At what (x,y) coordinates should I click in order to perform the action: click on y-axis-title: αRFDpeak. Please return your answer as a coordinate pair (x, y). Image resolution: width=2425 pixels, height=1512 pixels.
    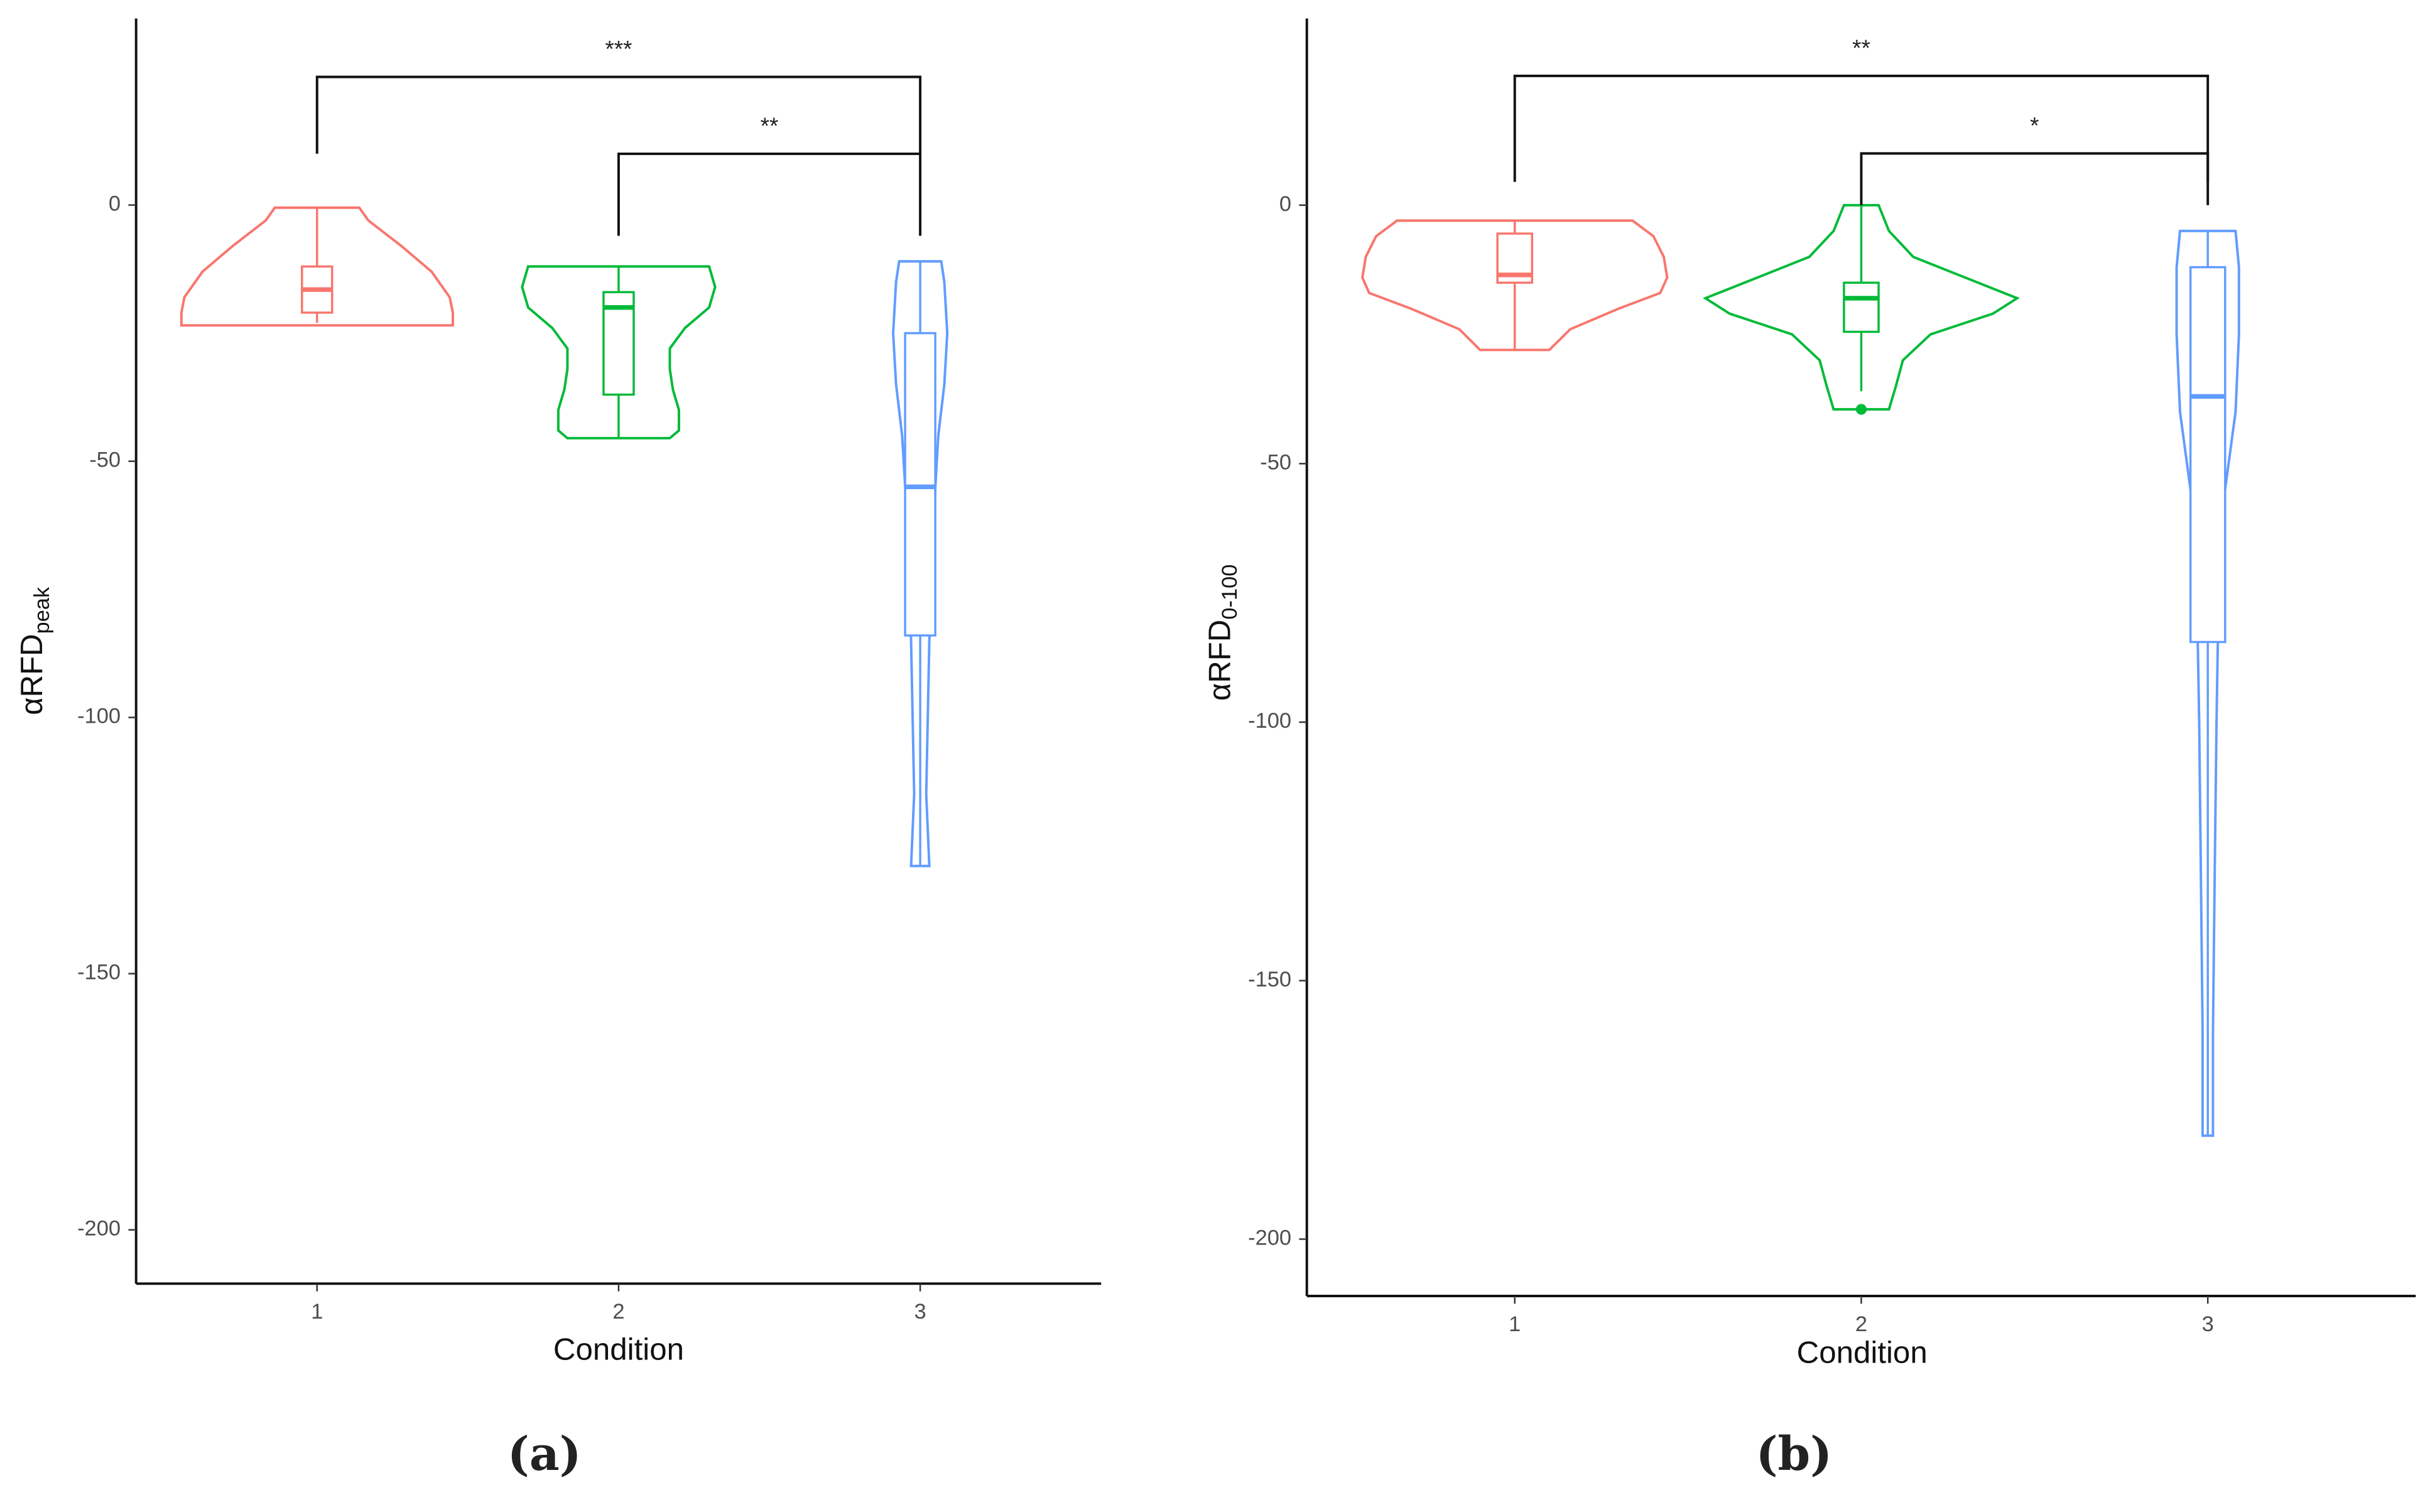
    Looking at the image, I should click on (34, 650).